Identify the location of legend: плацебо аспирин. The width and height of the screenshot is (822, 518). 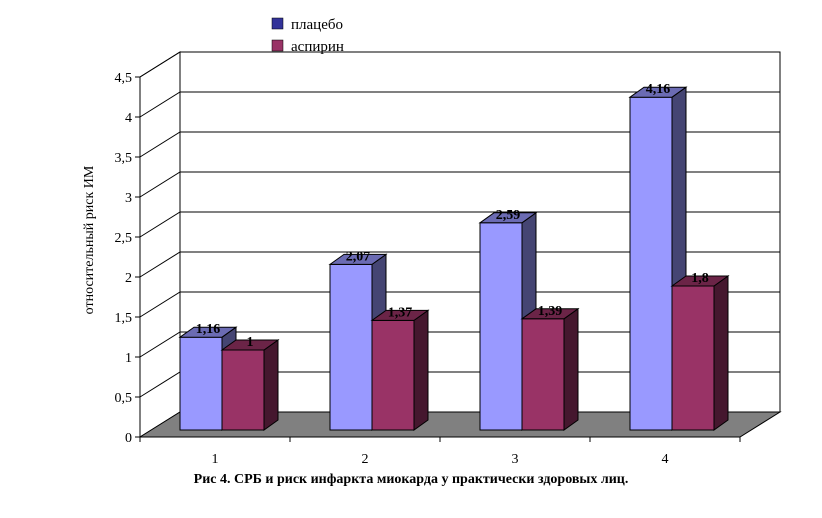
(307, 36).